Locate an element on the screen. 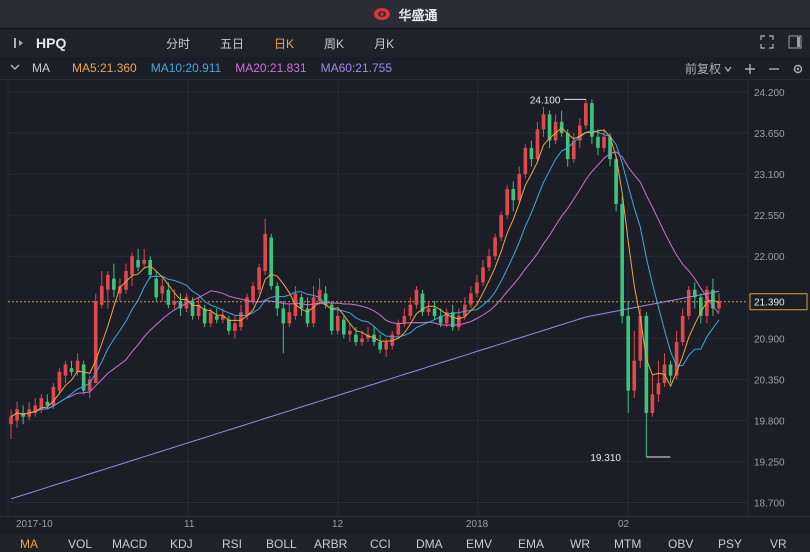 This screenshot has width=810, height=552. adjust-mode-dropdown: 前复权 is located at coordinates (708, 68).